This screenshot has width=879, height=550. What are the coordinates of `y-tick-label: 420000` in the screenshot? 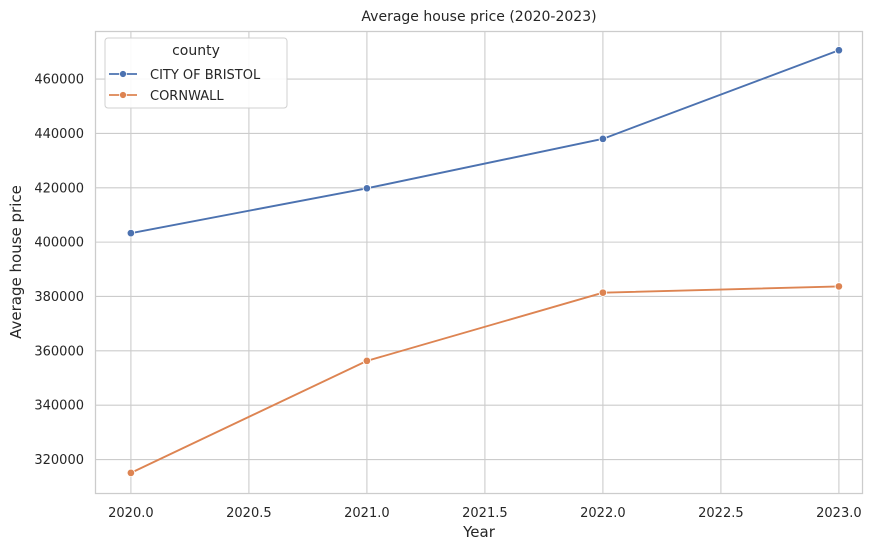 It's located at (59, 188).